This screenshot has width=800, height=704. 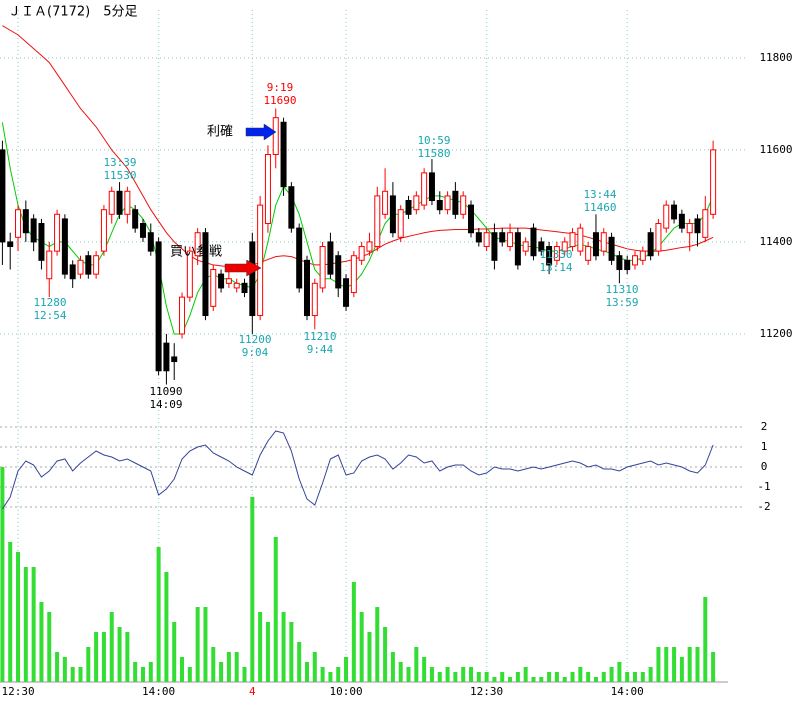 What do you see at coordinates (49, 302) in the screenshot?
I see `point-label: 11280` at bounding box center [49, 302].